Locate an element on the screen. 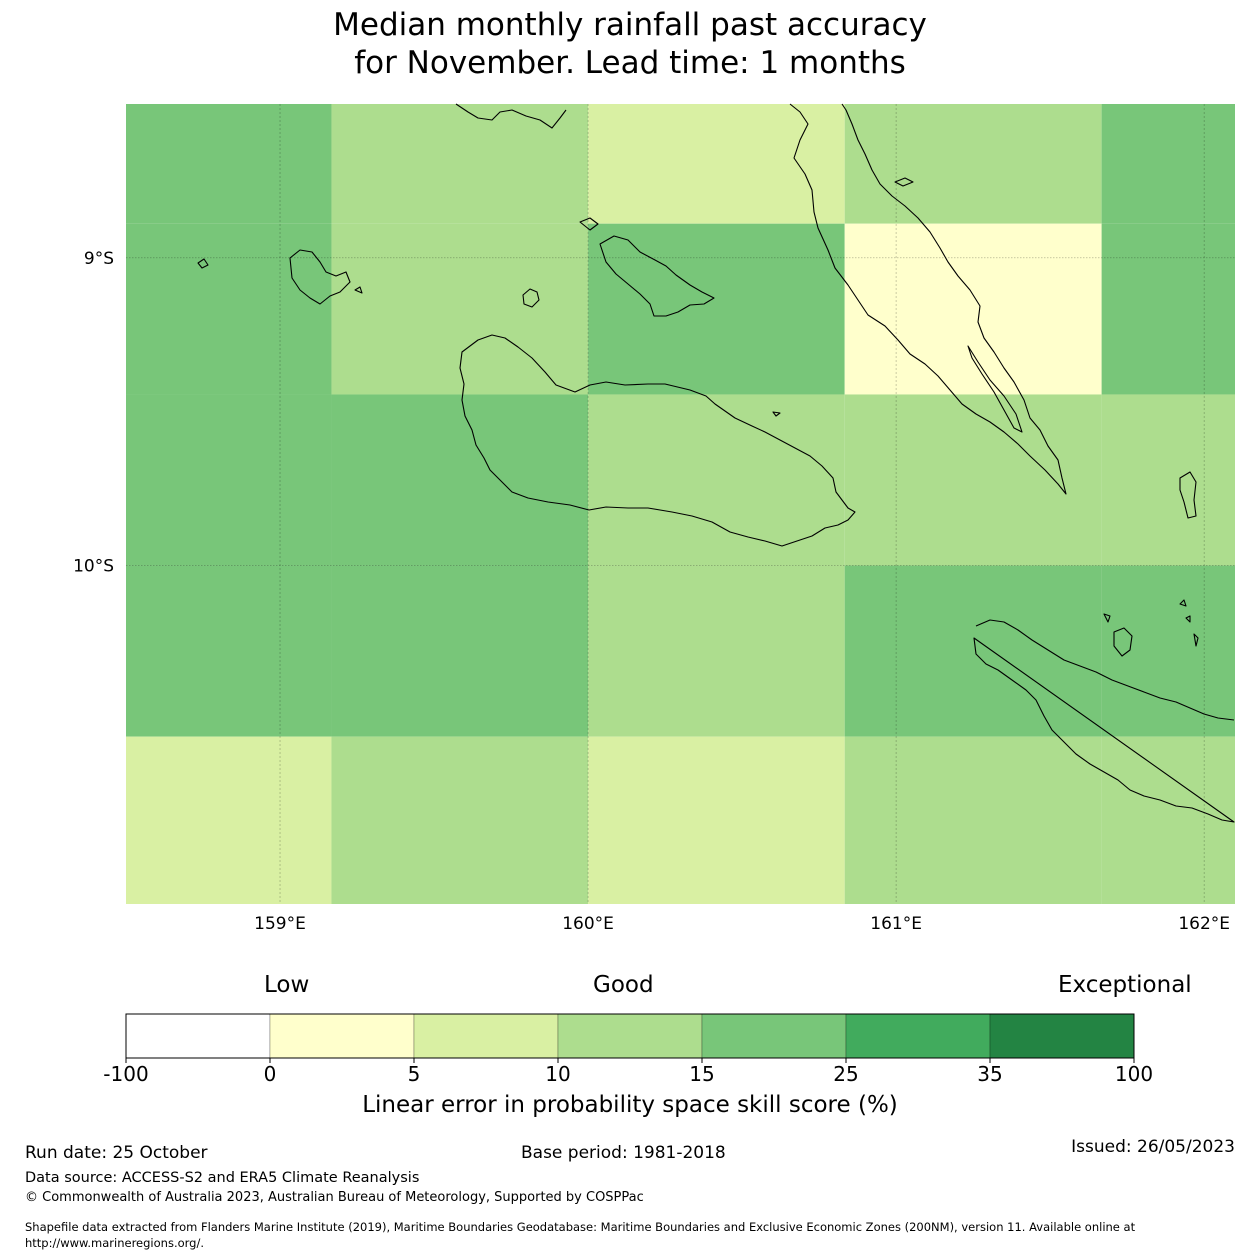 This screenshot has width=1260, height=1260. coastline-small-malaita-south is located at coordinates (1188, 495).